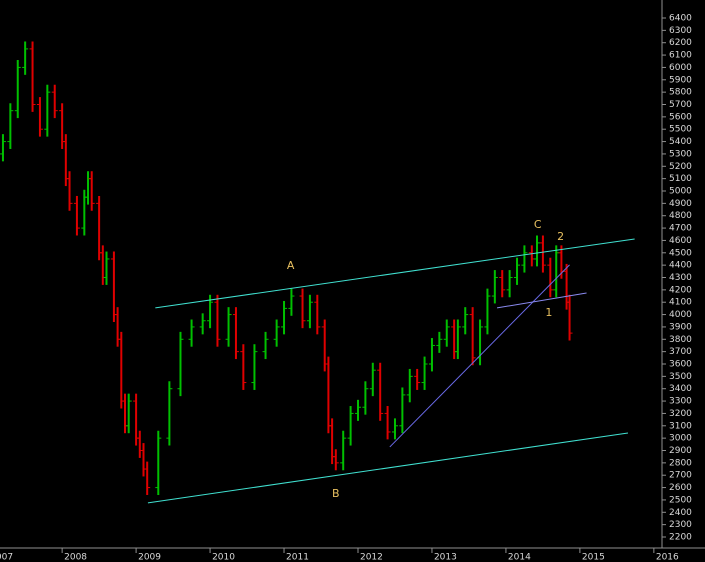 The image size is (705, 562). Describe the element at coordinates (680, 439) in the screenshot. I see `y-tick-label: 3000` at that location.